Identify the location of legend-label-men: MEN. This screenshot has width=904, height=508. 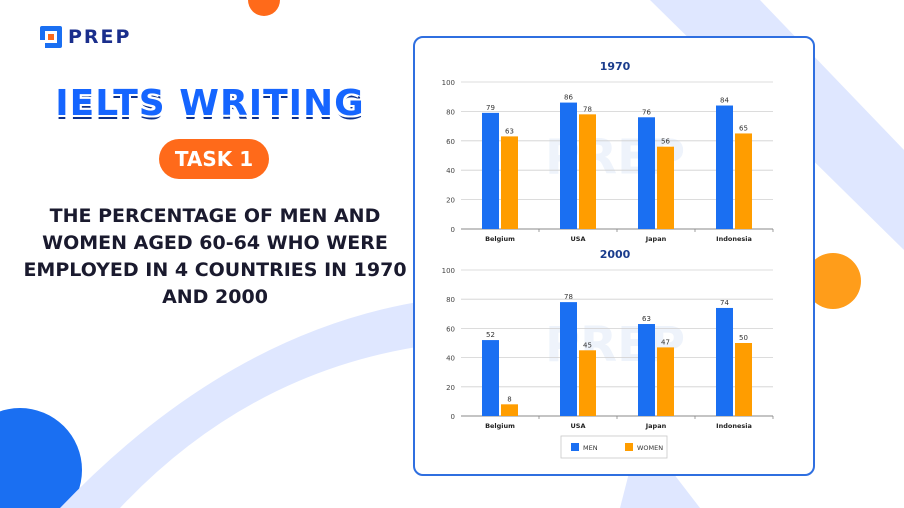
(590, 448).